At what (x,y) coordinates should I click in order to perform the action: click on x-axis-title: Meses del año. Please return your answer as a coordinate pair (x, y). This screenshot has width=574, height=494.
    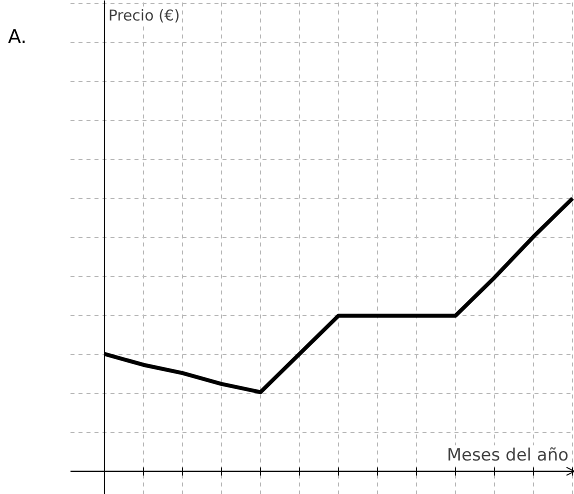
    Looking at the image, I should click on (507, 455).